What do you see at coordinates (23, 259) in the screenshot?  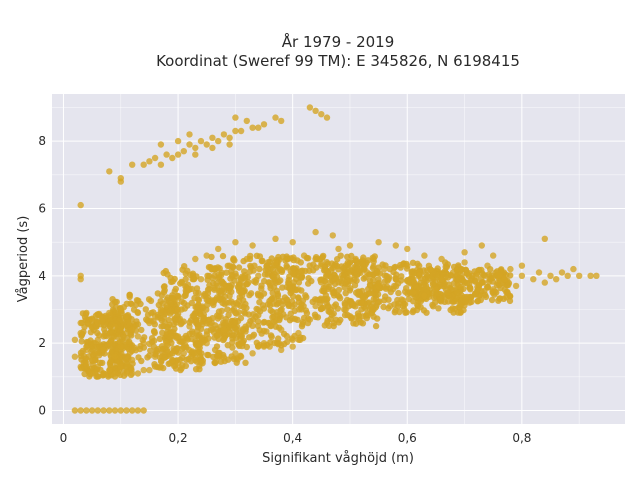 I see `y-axis-title: Vågperiod (s)` at bounding box center [23, 259].